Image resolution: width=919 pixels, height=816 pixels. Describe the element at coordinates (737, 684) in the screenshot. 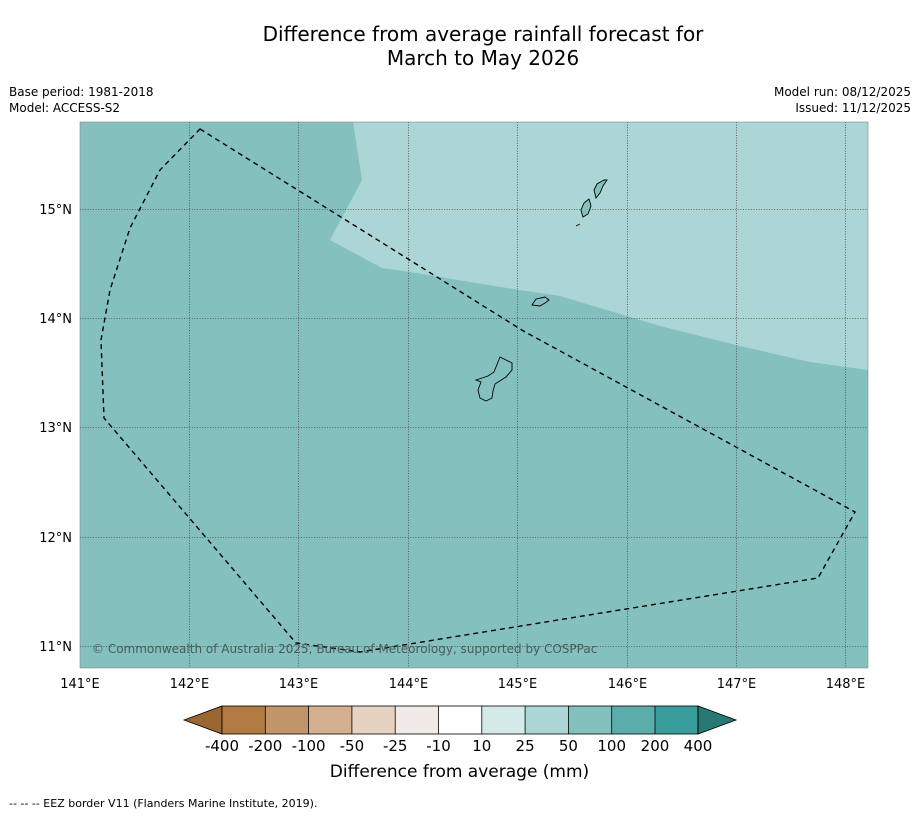

I see `lon-label: 147°E` at that location.